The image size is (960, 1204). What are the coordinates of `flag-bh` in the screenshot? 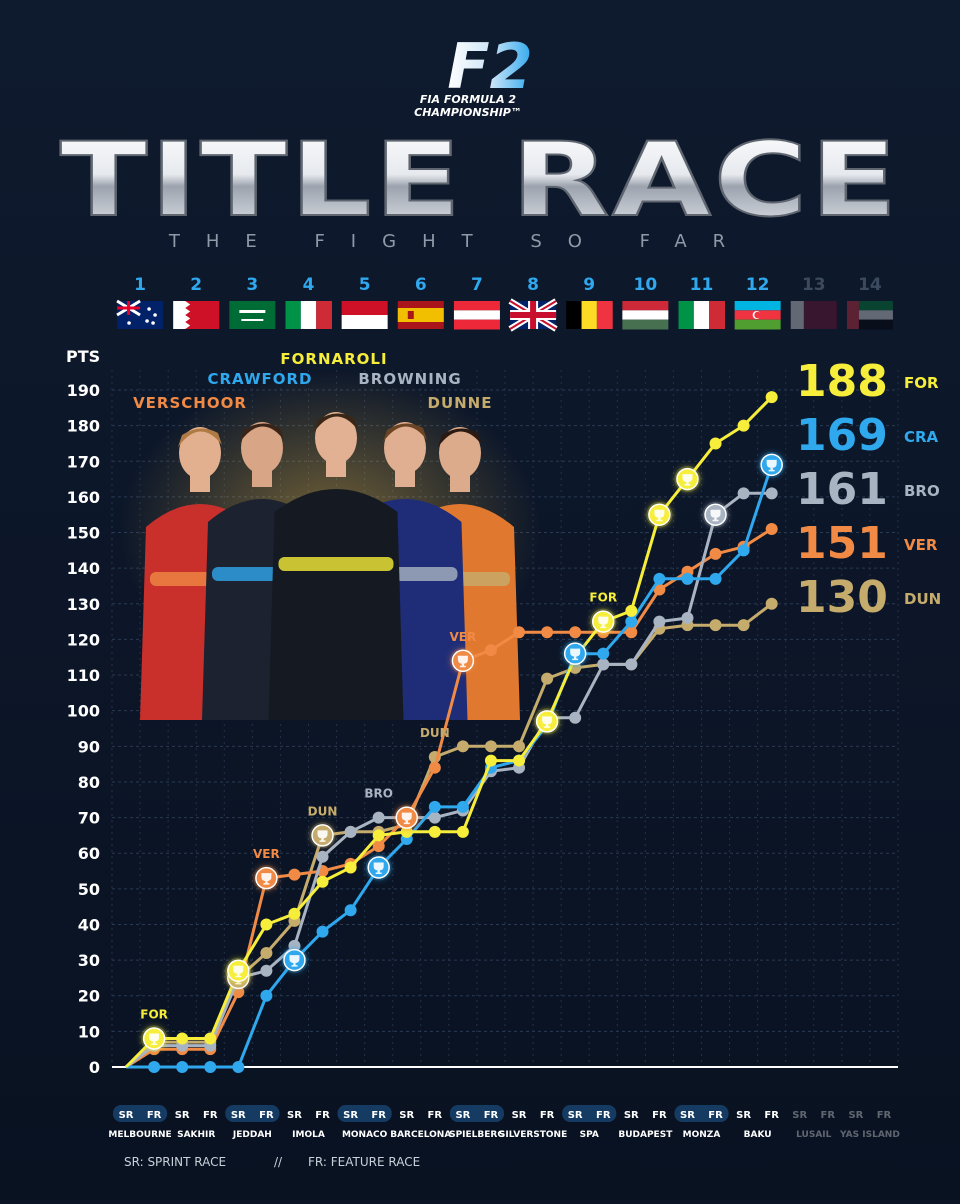 It's located at (196, 315).